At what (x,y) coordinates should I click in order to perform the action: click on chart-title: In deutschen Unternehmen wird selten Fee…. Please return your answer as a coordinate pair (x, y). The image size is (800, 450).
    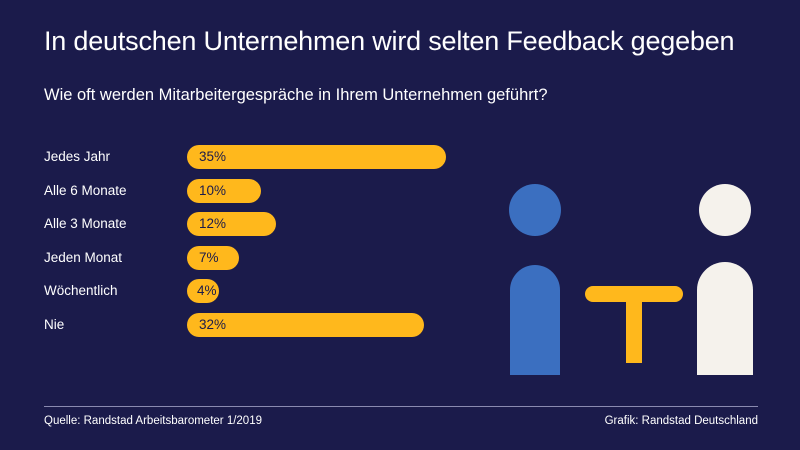
    Looking at the image, I should click on (389, 41).